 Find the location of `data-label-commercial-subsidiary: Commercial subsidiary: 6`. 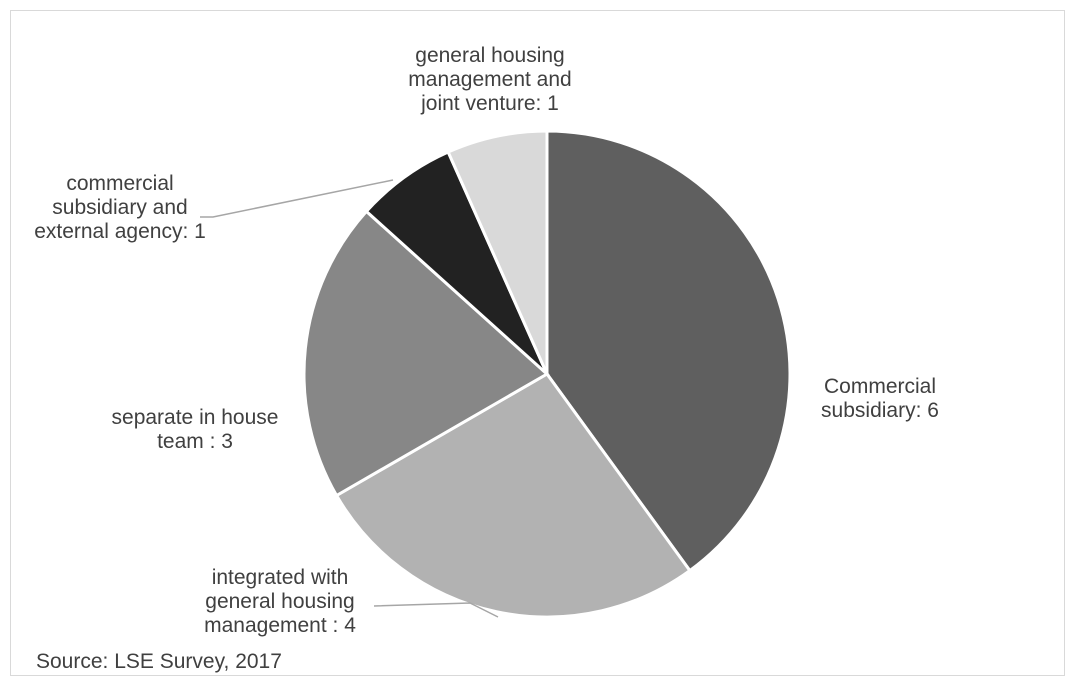

data-label-commercial-subsidiary: Commercial subsidiary: 6 is located at coordinates (880, 398).